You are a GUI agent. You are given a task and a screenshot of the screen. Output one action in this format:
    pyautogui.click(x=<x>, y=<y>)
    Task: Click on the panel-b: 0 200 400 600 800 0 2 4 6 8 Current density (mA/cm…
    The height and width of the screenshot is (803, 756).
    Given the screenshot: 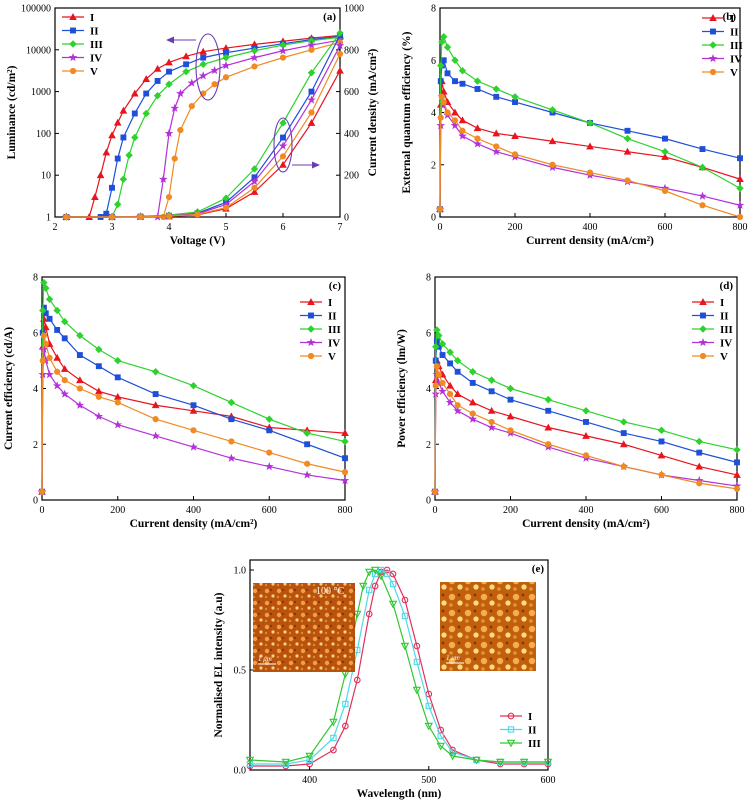 What is the action you would take?
    pyautogui.click(x=574, y=126)
    